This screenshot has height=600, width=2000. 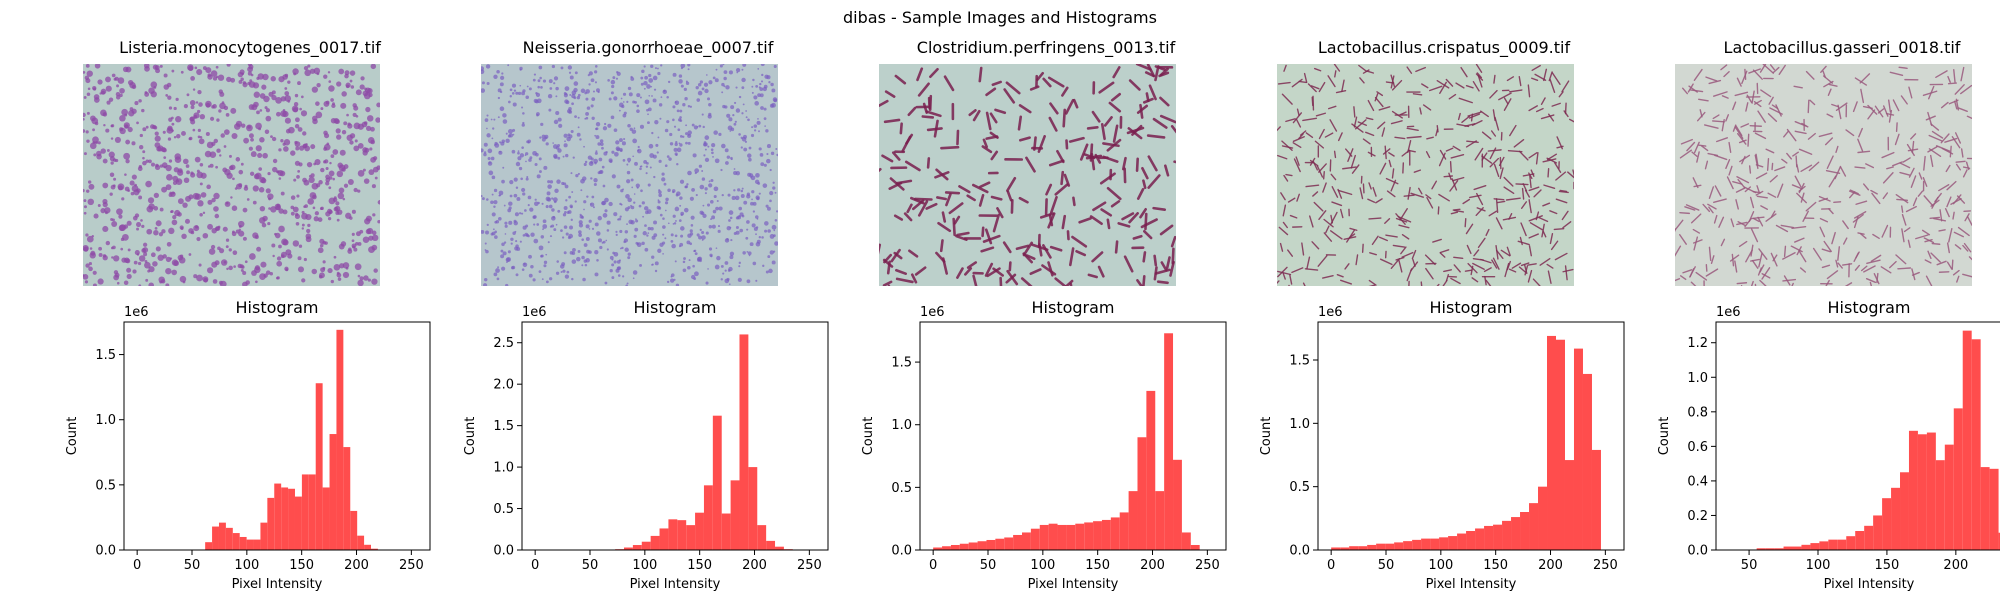 What do you see at coordinates (1697, 481) in the screenshot?
I see `y-tick-label: 0.4` at bounding box center [1697, 481].